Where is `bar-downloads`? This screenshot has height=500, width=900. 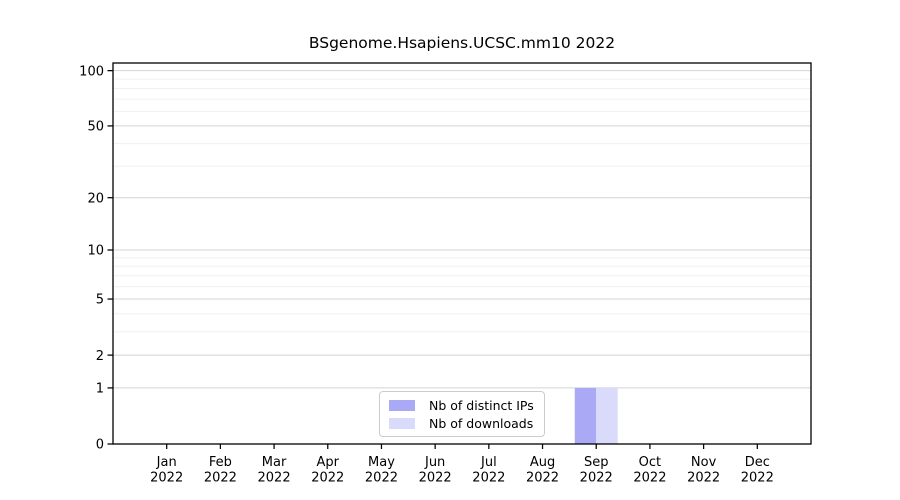
bar-downloads is located at coordinates (607, 415).